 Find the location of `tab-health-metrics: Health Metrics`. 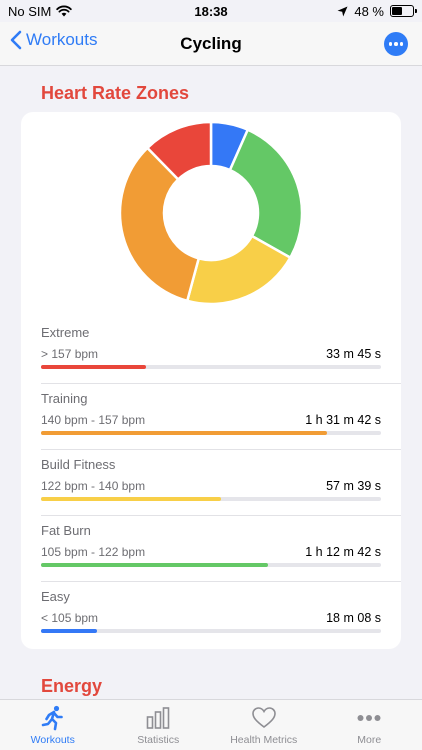

tab-health-metrics: Health Metrics is located at coordinates (264, 725).